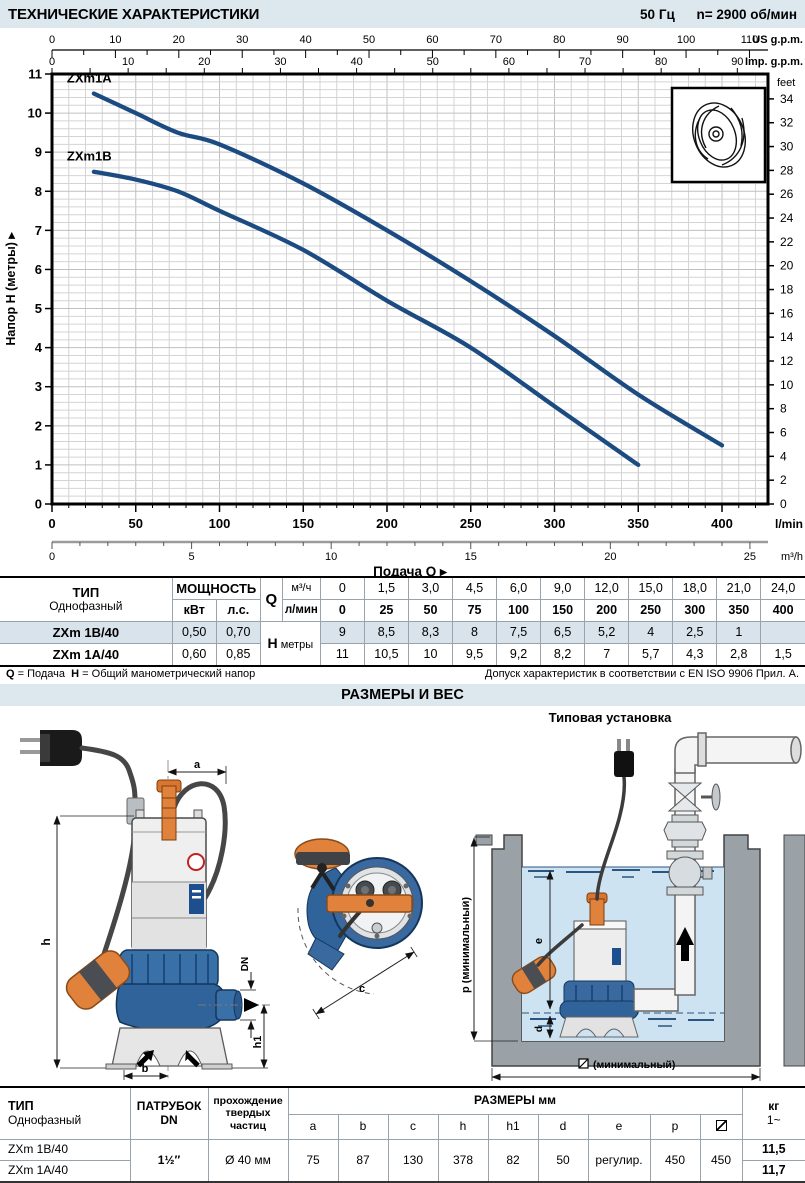  I want to click on dim-b-label: b, so click(145, 1069).